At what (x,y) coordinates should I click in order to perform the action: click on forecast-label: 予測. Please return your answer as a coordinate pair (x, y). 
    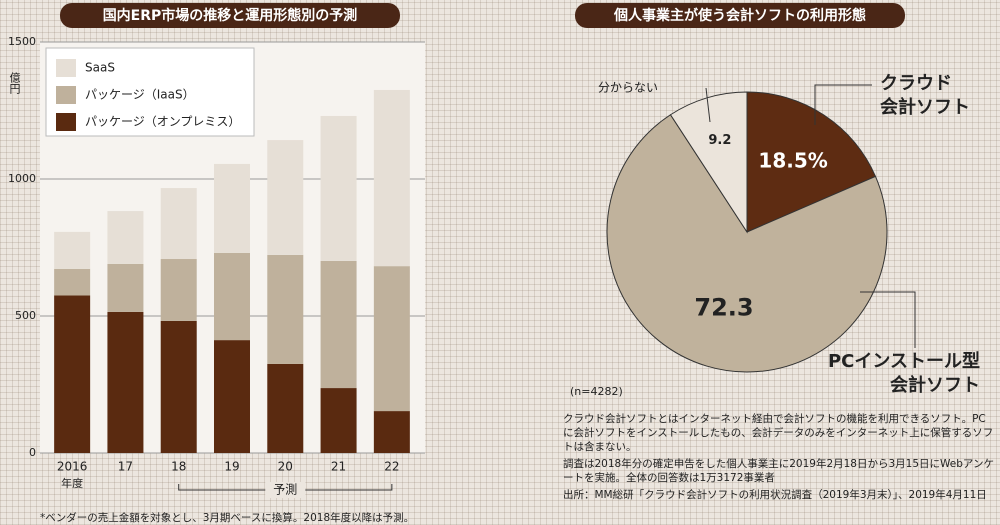
    Looking at the image, I should click on (285, 490).